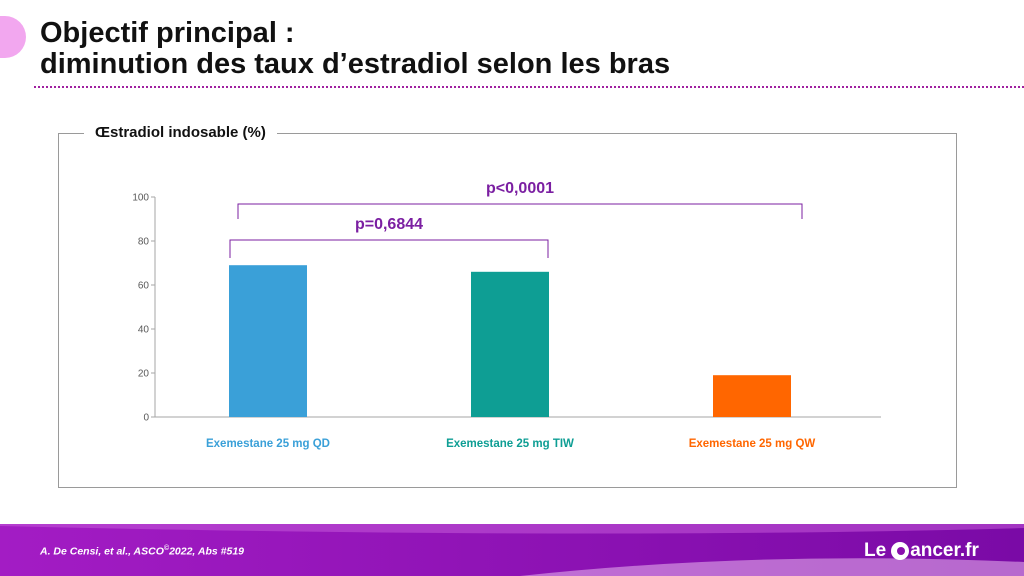  I want to click on y-tick-label: 0, so click(146, 418).